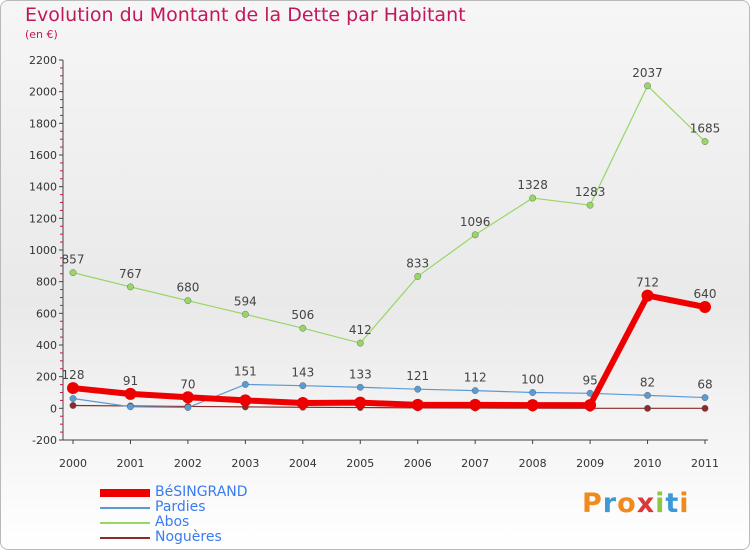 This screenshot has width=750, height=550. I want to click on data-label: 712, so click(647, 283).